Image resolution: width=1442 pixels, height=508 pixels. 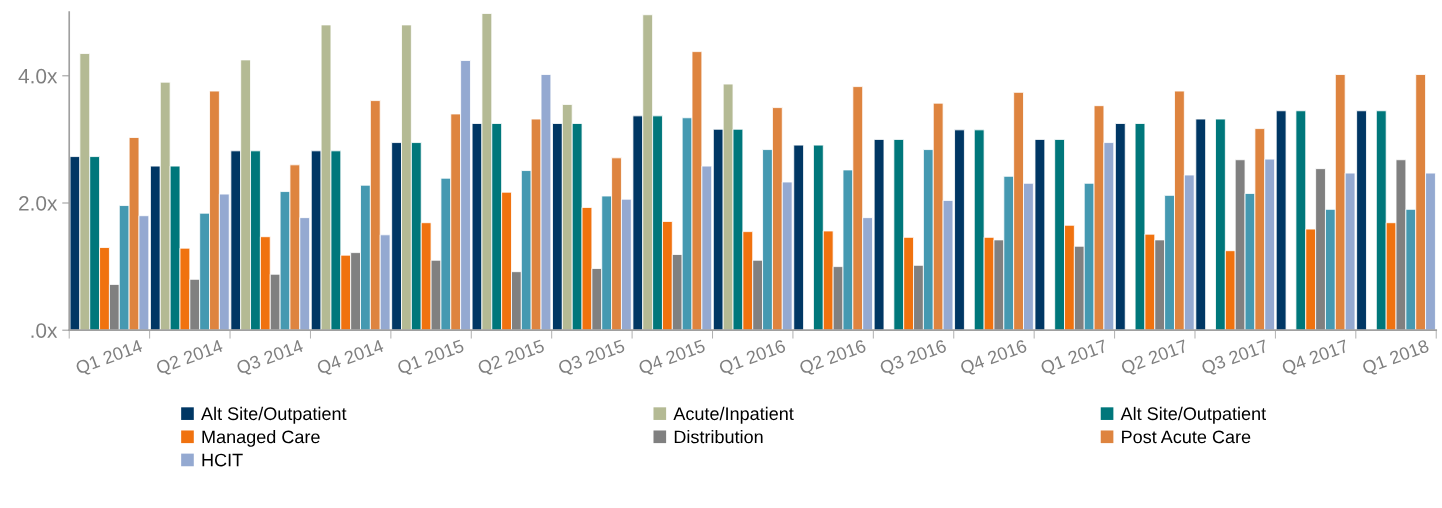 What do you see at coordinates (1396, 358) in the screenshot?
I see `x-tick-label: Q1 2018` at bounding box center [1396, 358].